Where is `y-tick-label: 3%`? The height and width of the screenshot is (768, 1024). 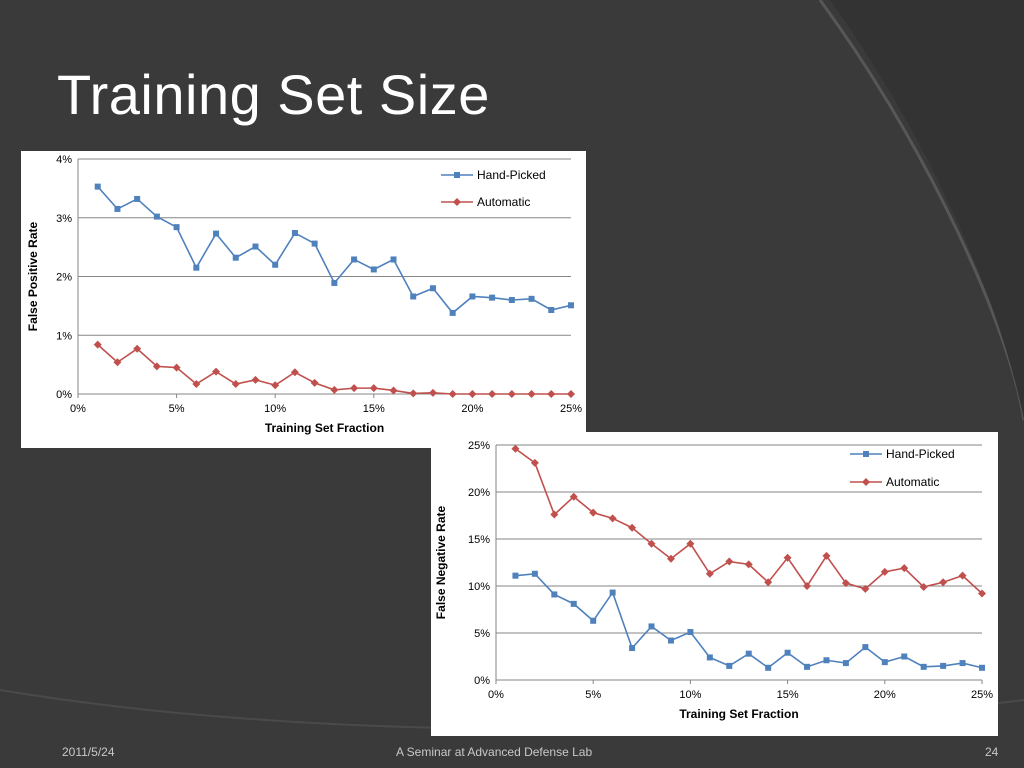
y-tick-label: 3% is located at coordinates (64, 219).